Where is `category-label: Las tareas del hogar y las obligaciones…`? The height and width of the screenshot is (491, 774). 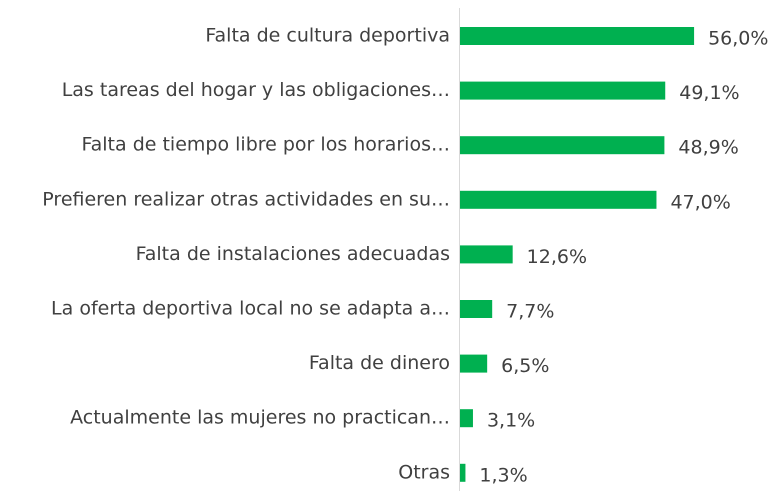
category-label: Las tareas del hogar y las obligaciones… is located at coordinates (256, 90).